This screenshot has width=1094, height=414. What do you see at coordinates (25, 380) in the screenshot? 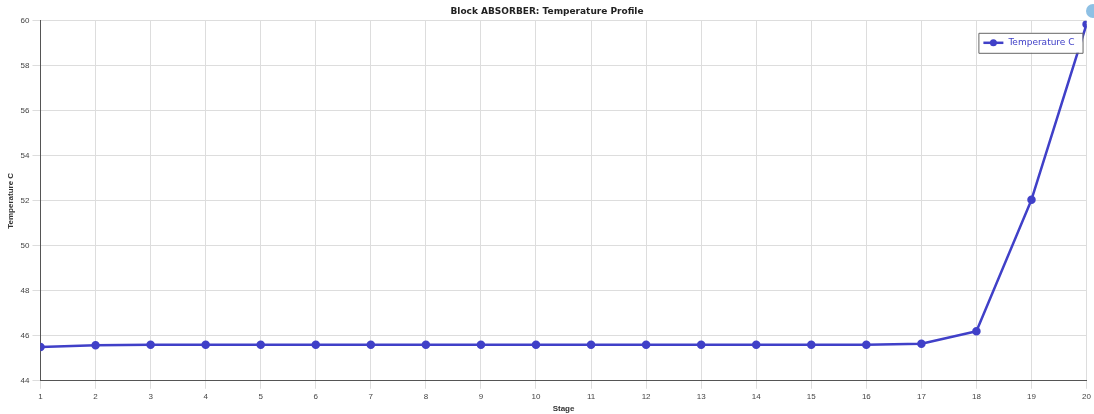
I see `y-tick-label: 44` at bounding box center [25, 380].